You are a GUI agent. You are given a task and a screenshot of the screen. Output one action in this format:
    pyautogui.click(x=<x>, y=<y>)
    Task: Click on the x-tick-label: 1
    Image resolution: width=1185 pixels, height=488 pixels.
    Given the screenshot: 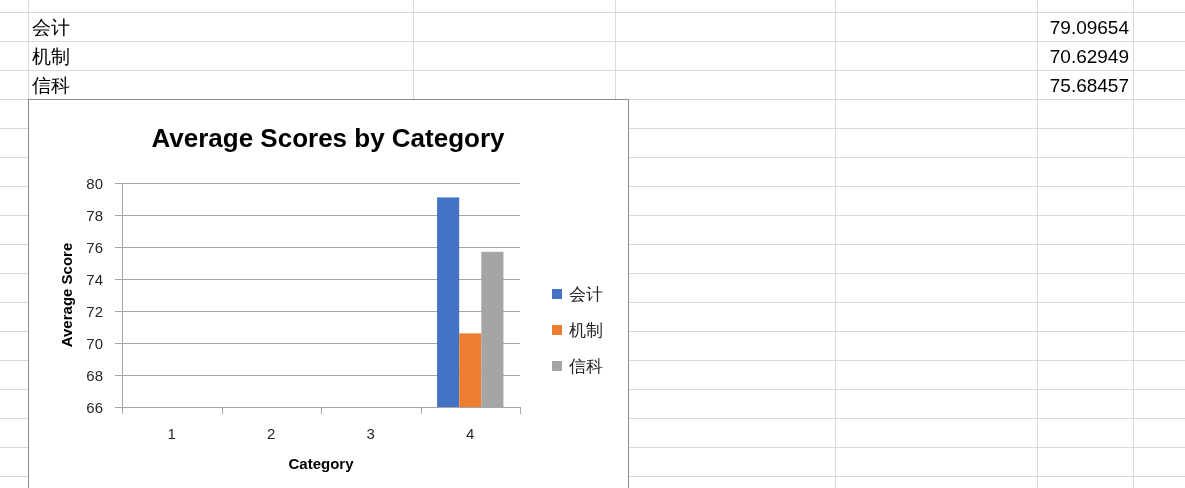 What is the action you would take?
    pyautogui.click(x=171, y=433)
    